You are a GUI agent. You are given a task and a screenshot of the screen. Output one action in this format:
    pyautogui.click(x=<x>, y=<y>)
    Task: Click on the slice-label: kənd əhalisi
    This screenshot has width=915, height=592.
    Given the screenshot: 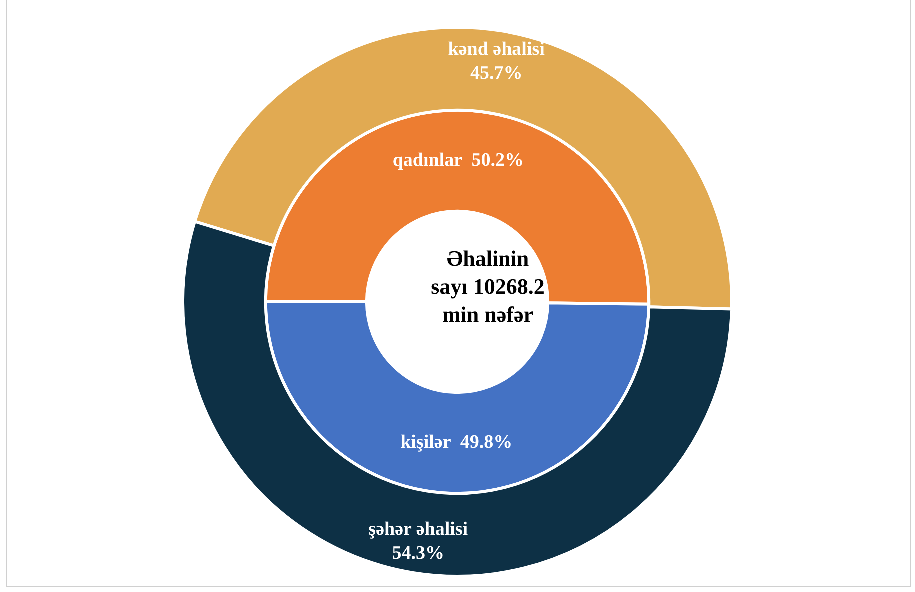 What is the action you would take?
    pyautogui.click(x=496, y=49)
    